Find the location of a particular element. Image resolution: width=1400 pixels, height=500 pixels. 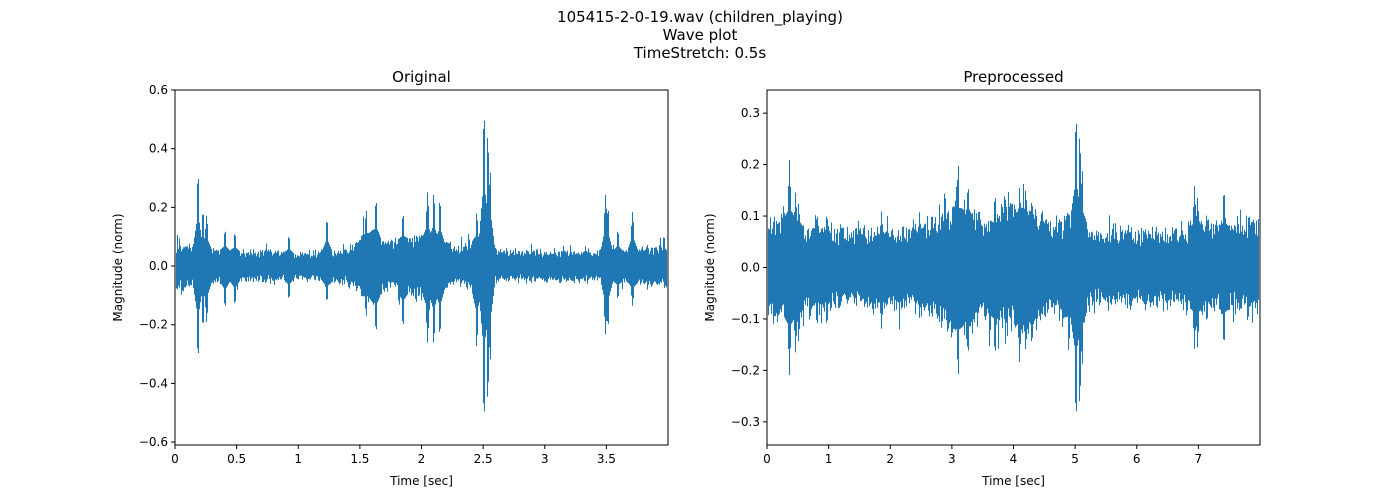

axes-title-preprocessed: Preprocessed is located at coordinates (1013, 77).